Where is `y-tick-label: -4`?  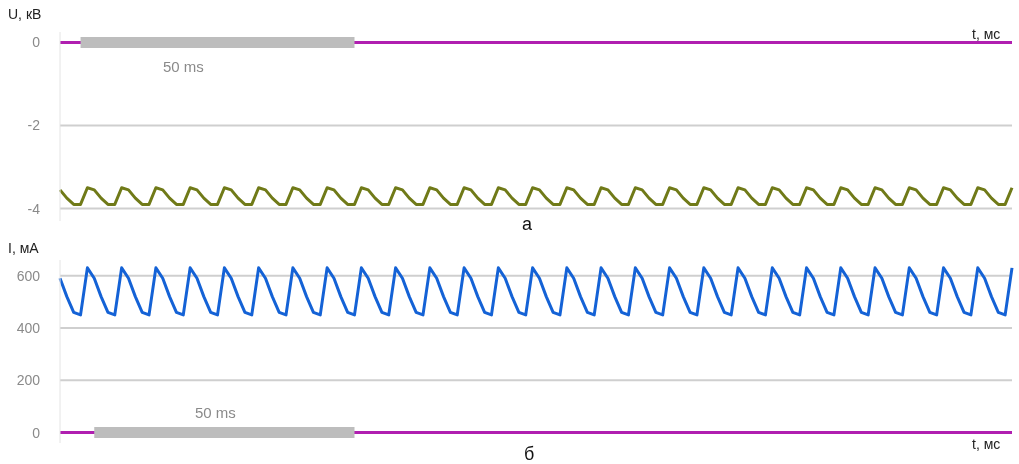 y-tick-label: -4 is located at coordinates (34, 208).